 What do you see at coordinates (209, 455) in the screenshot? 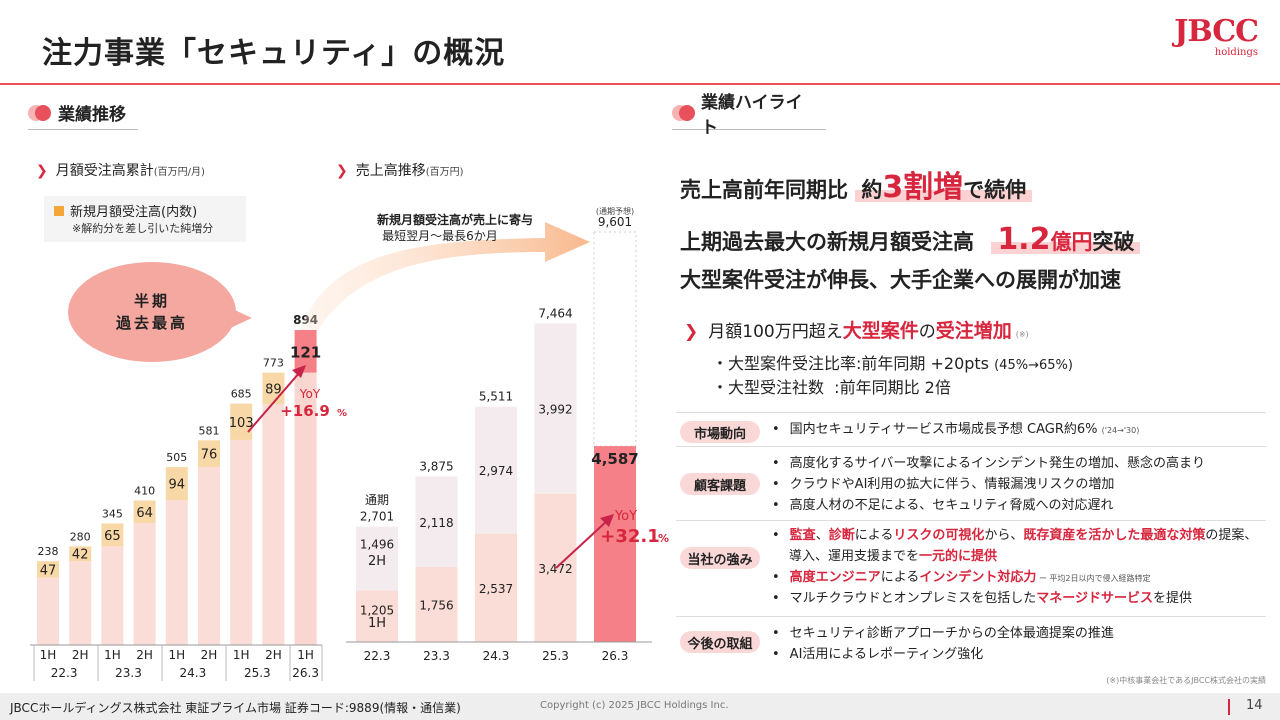
I see `bar-new-label: 76` at bounding box center [209, 455].